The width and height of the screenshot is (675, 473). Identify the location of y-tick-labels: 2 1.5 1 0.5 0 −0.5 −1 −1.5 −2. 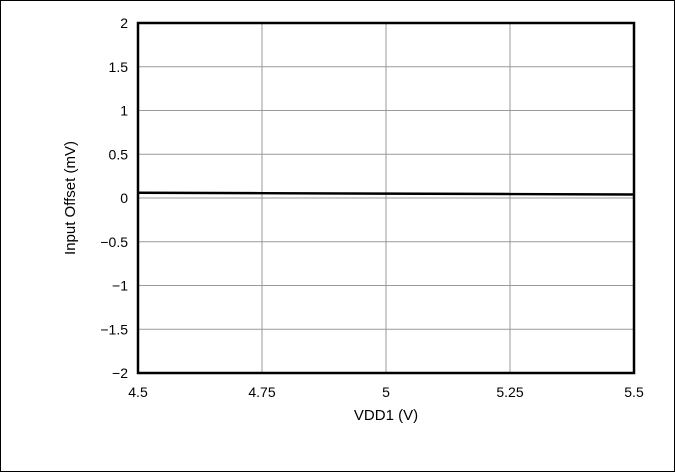
(114, 198).